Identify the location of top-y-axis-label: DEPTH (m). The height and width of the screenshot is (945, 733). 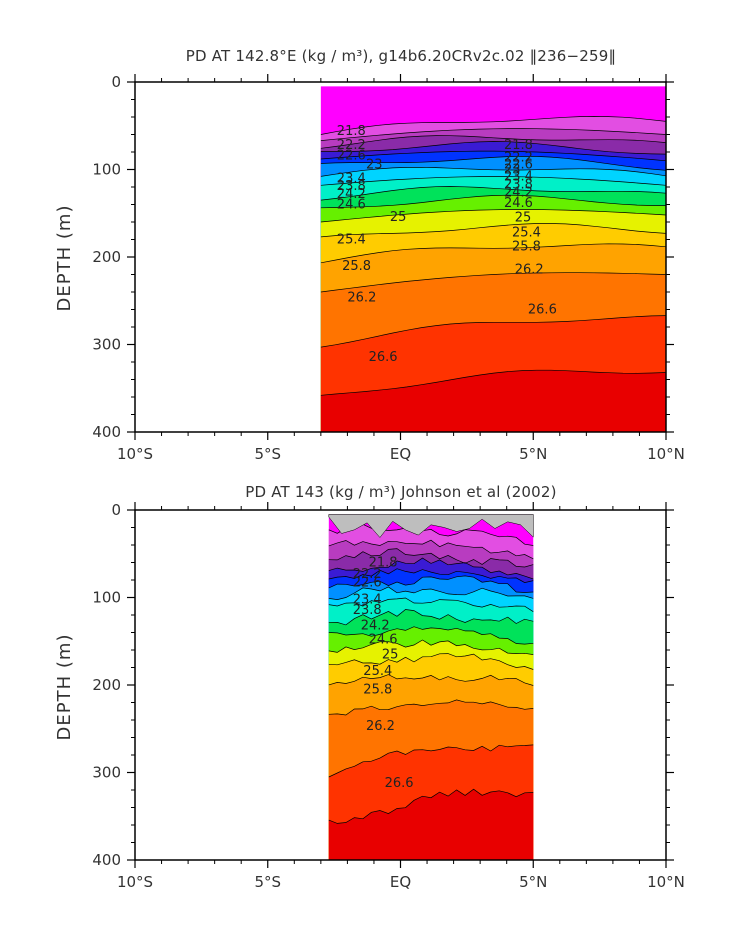
(64, 258).